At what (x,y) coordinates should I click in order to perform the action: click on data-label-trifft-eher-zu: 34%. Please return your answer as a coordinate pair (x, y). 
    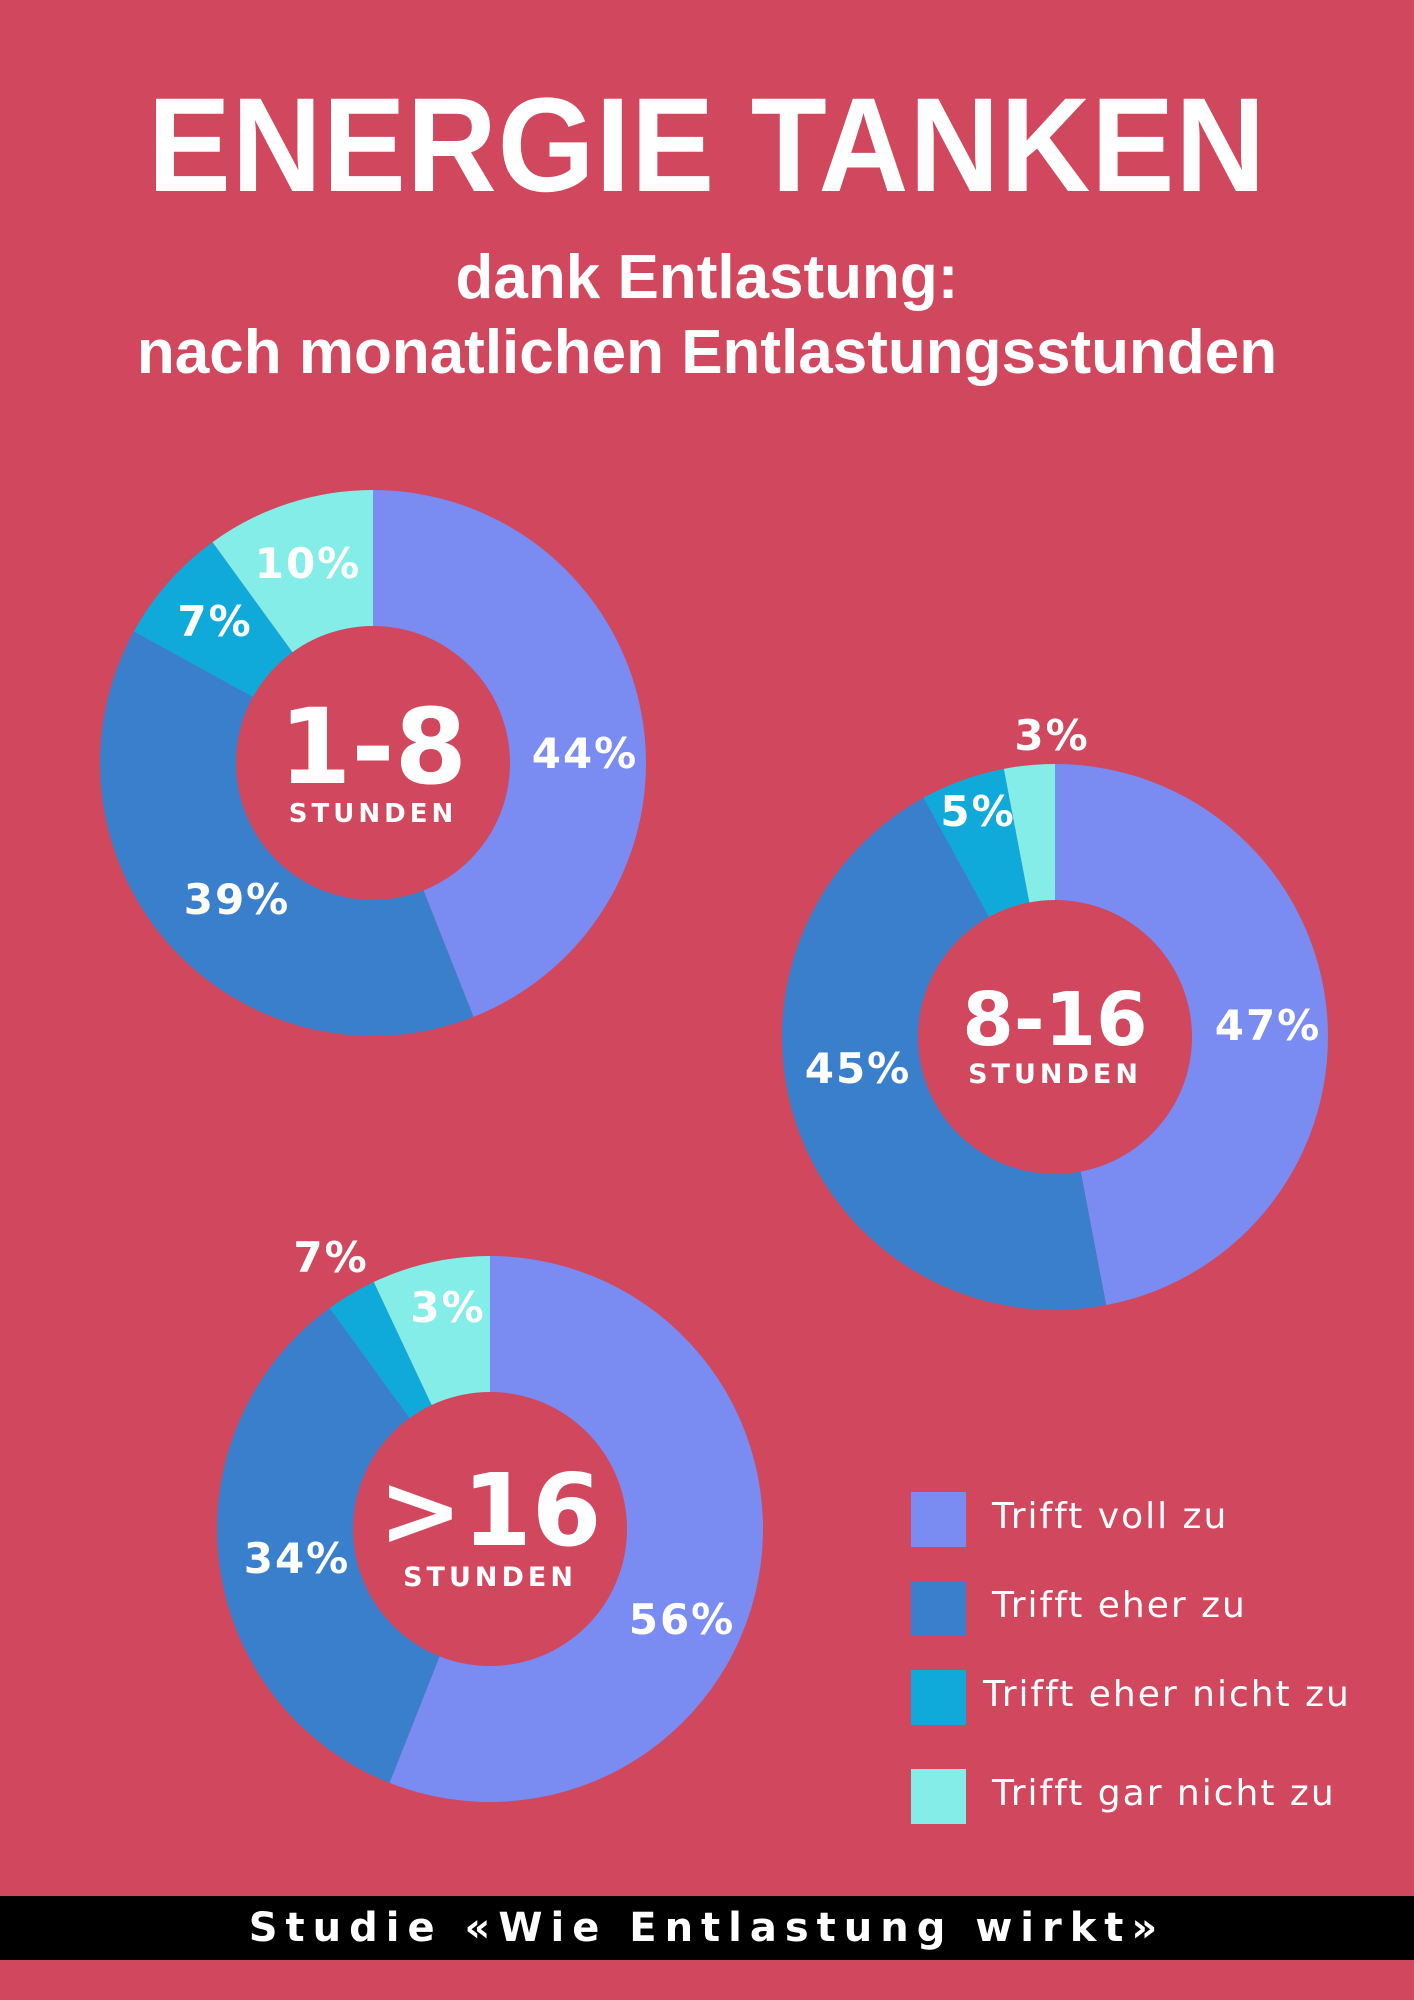
    Looking at the image, I should click on (297, 1558).